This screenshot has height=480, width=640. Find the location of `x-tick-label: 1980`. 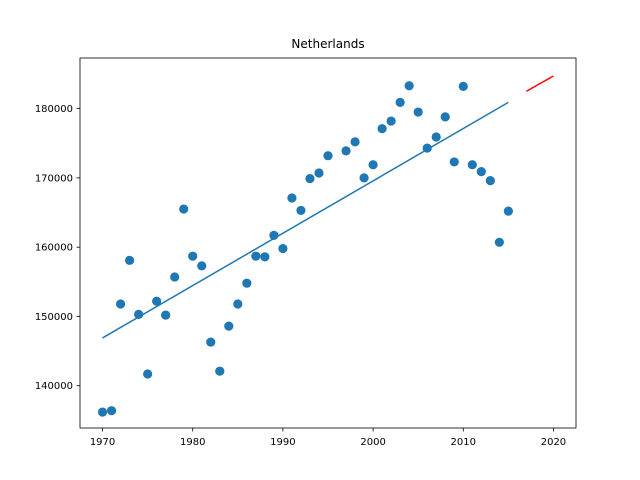

x-tick-label: 1980 is located at coordinates (192, 442).